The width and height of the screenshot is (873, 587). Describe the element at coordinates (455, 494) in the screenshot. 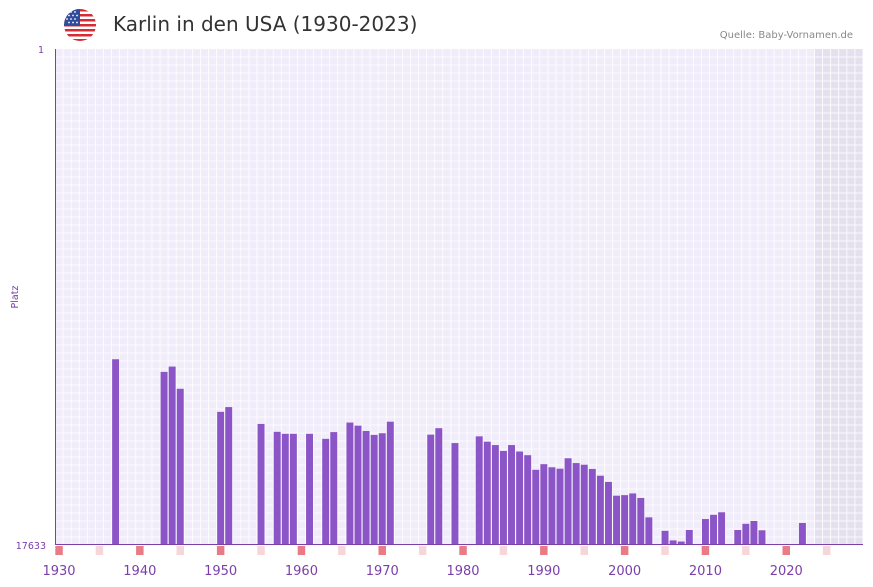

I see `bar-1979` at that location.